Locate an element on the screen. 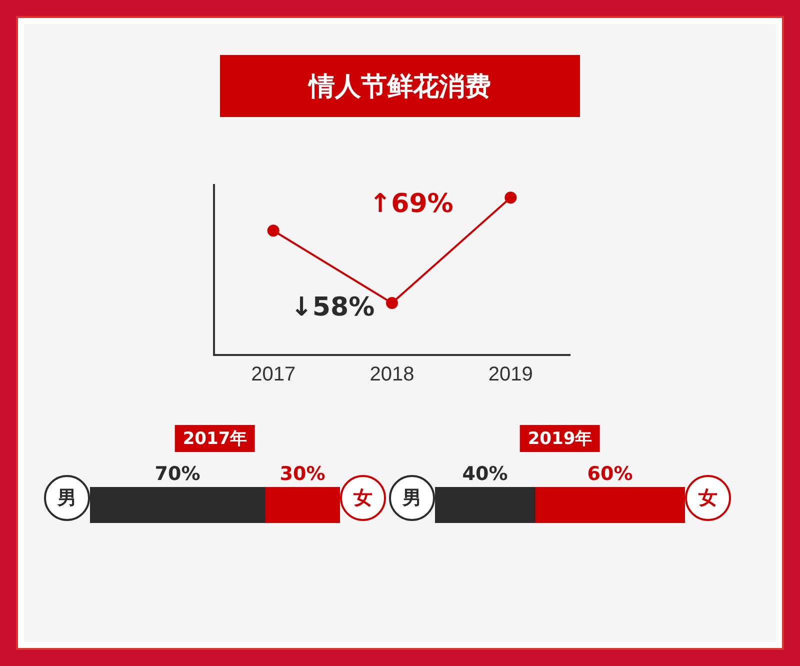 The width and height of the screenshot is (800, 666). chart-title: 2019年 is located at coordinates (560, 438).